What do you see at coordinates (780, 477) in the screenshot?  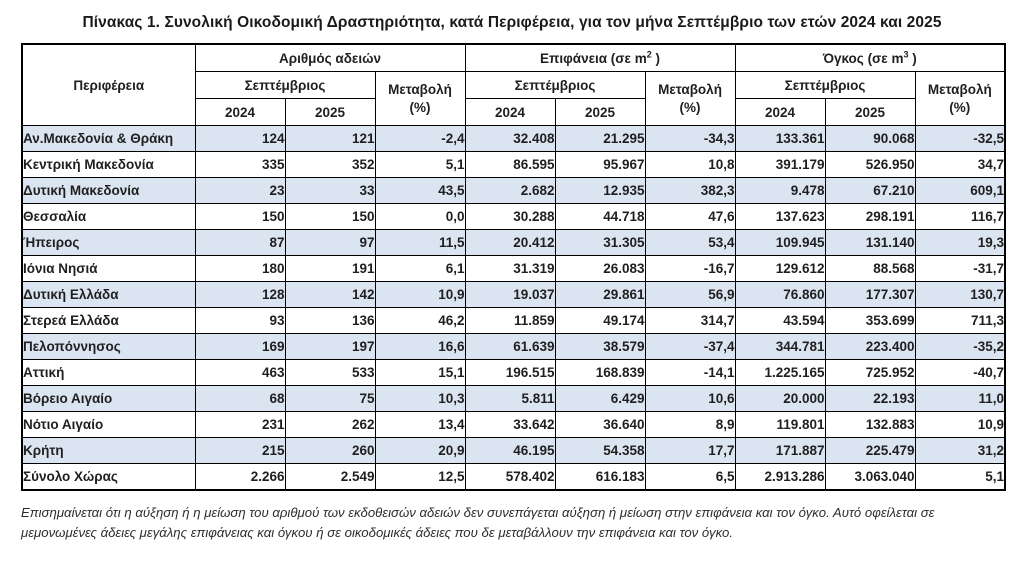 I see `value-cell: 2.913.286` at bounding box center [780, 477].